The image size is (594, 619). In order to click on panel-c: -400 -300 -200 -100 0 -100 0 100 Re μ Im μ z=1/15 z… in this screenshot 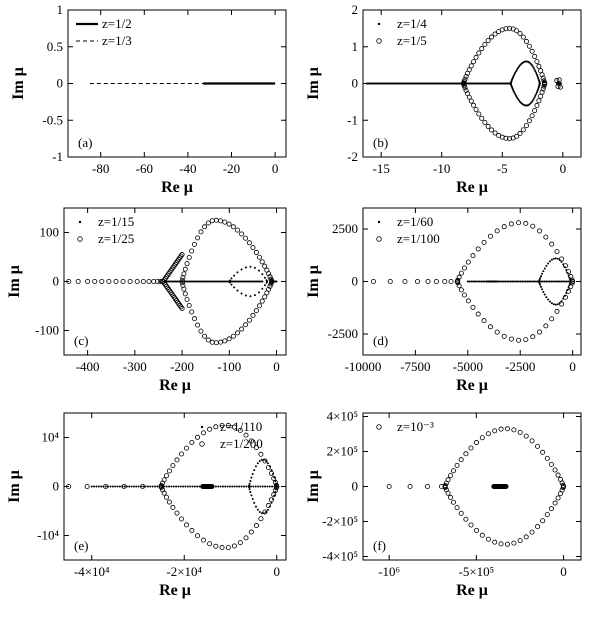, I will do `click(146, 300)`.